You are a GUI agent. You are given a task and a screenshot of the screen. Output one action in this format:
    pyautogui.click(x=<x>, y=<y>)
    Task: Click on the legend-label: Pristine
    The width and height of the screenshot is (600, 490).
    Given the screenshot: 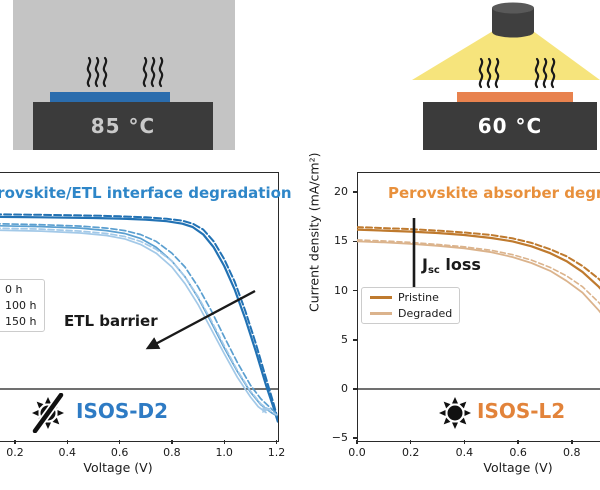 What is the action you would take?
    pyautogui.click(x=418, y=297)
    